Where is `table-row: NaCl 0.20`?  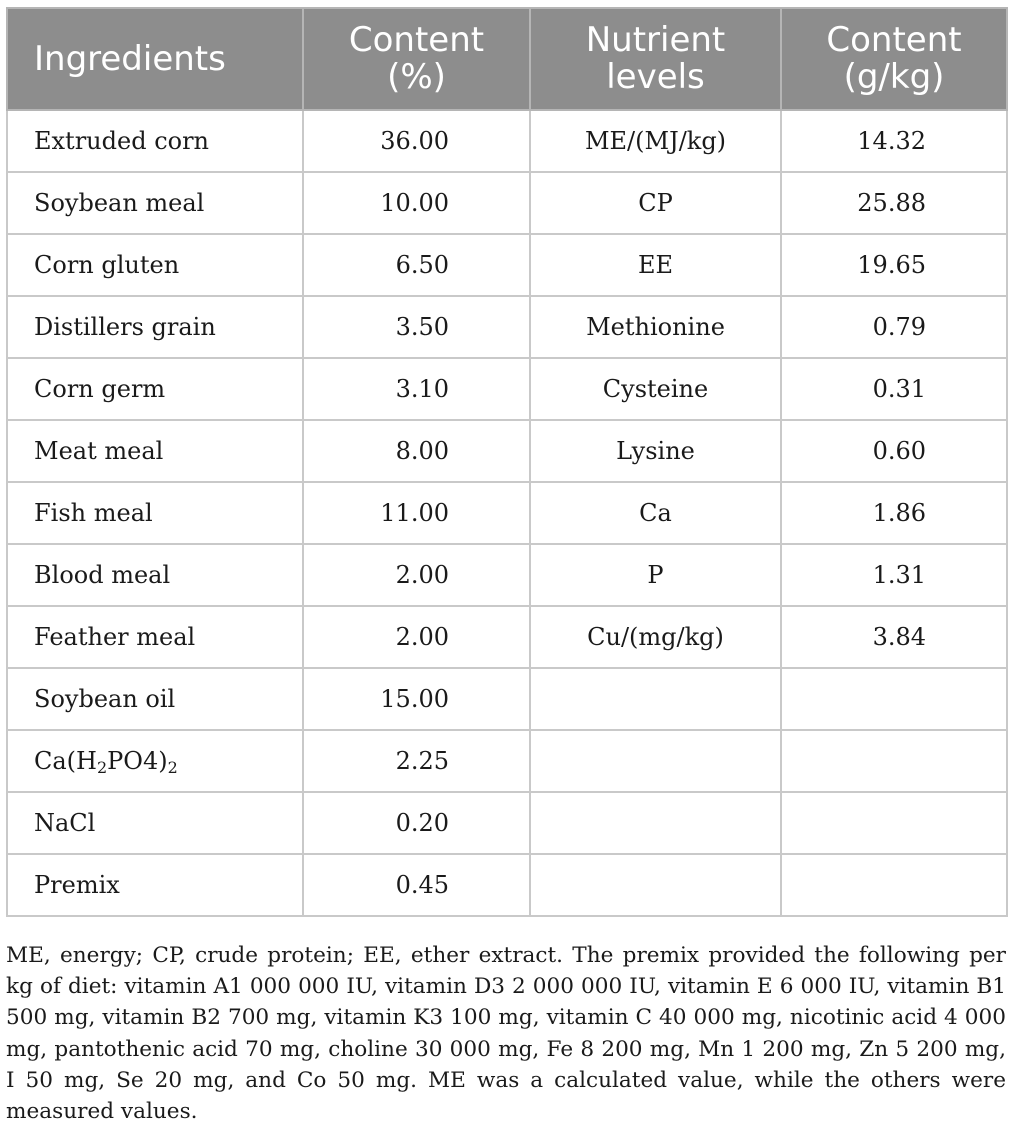
table-row: NaCl 0.20 is located at coordinates (507, 823).